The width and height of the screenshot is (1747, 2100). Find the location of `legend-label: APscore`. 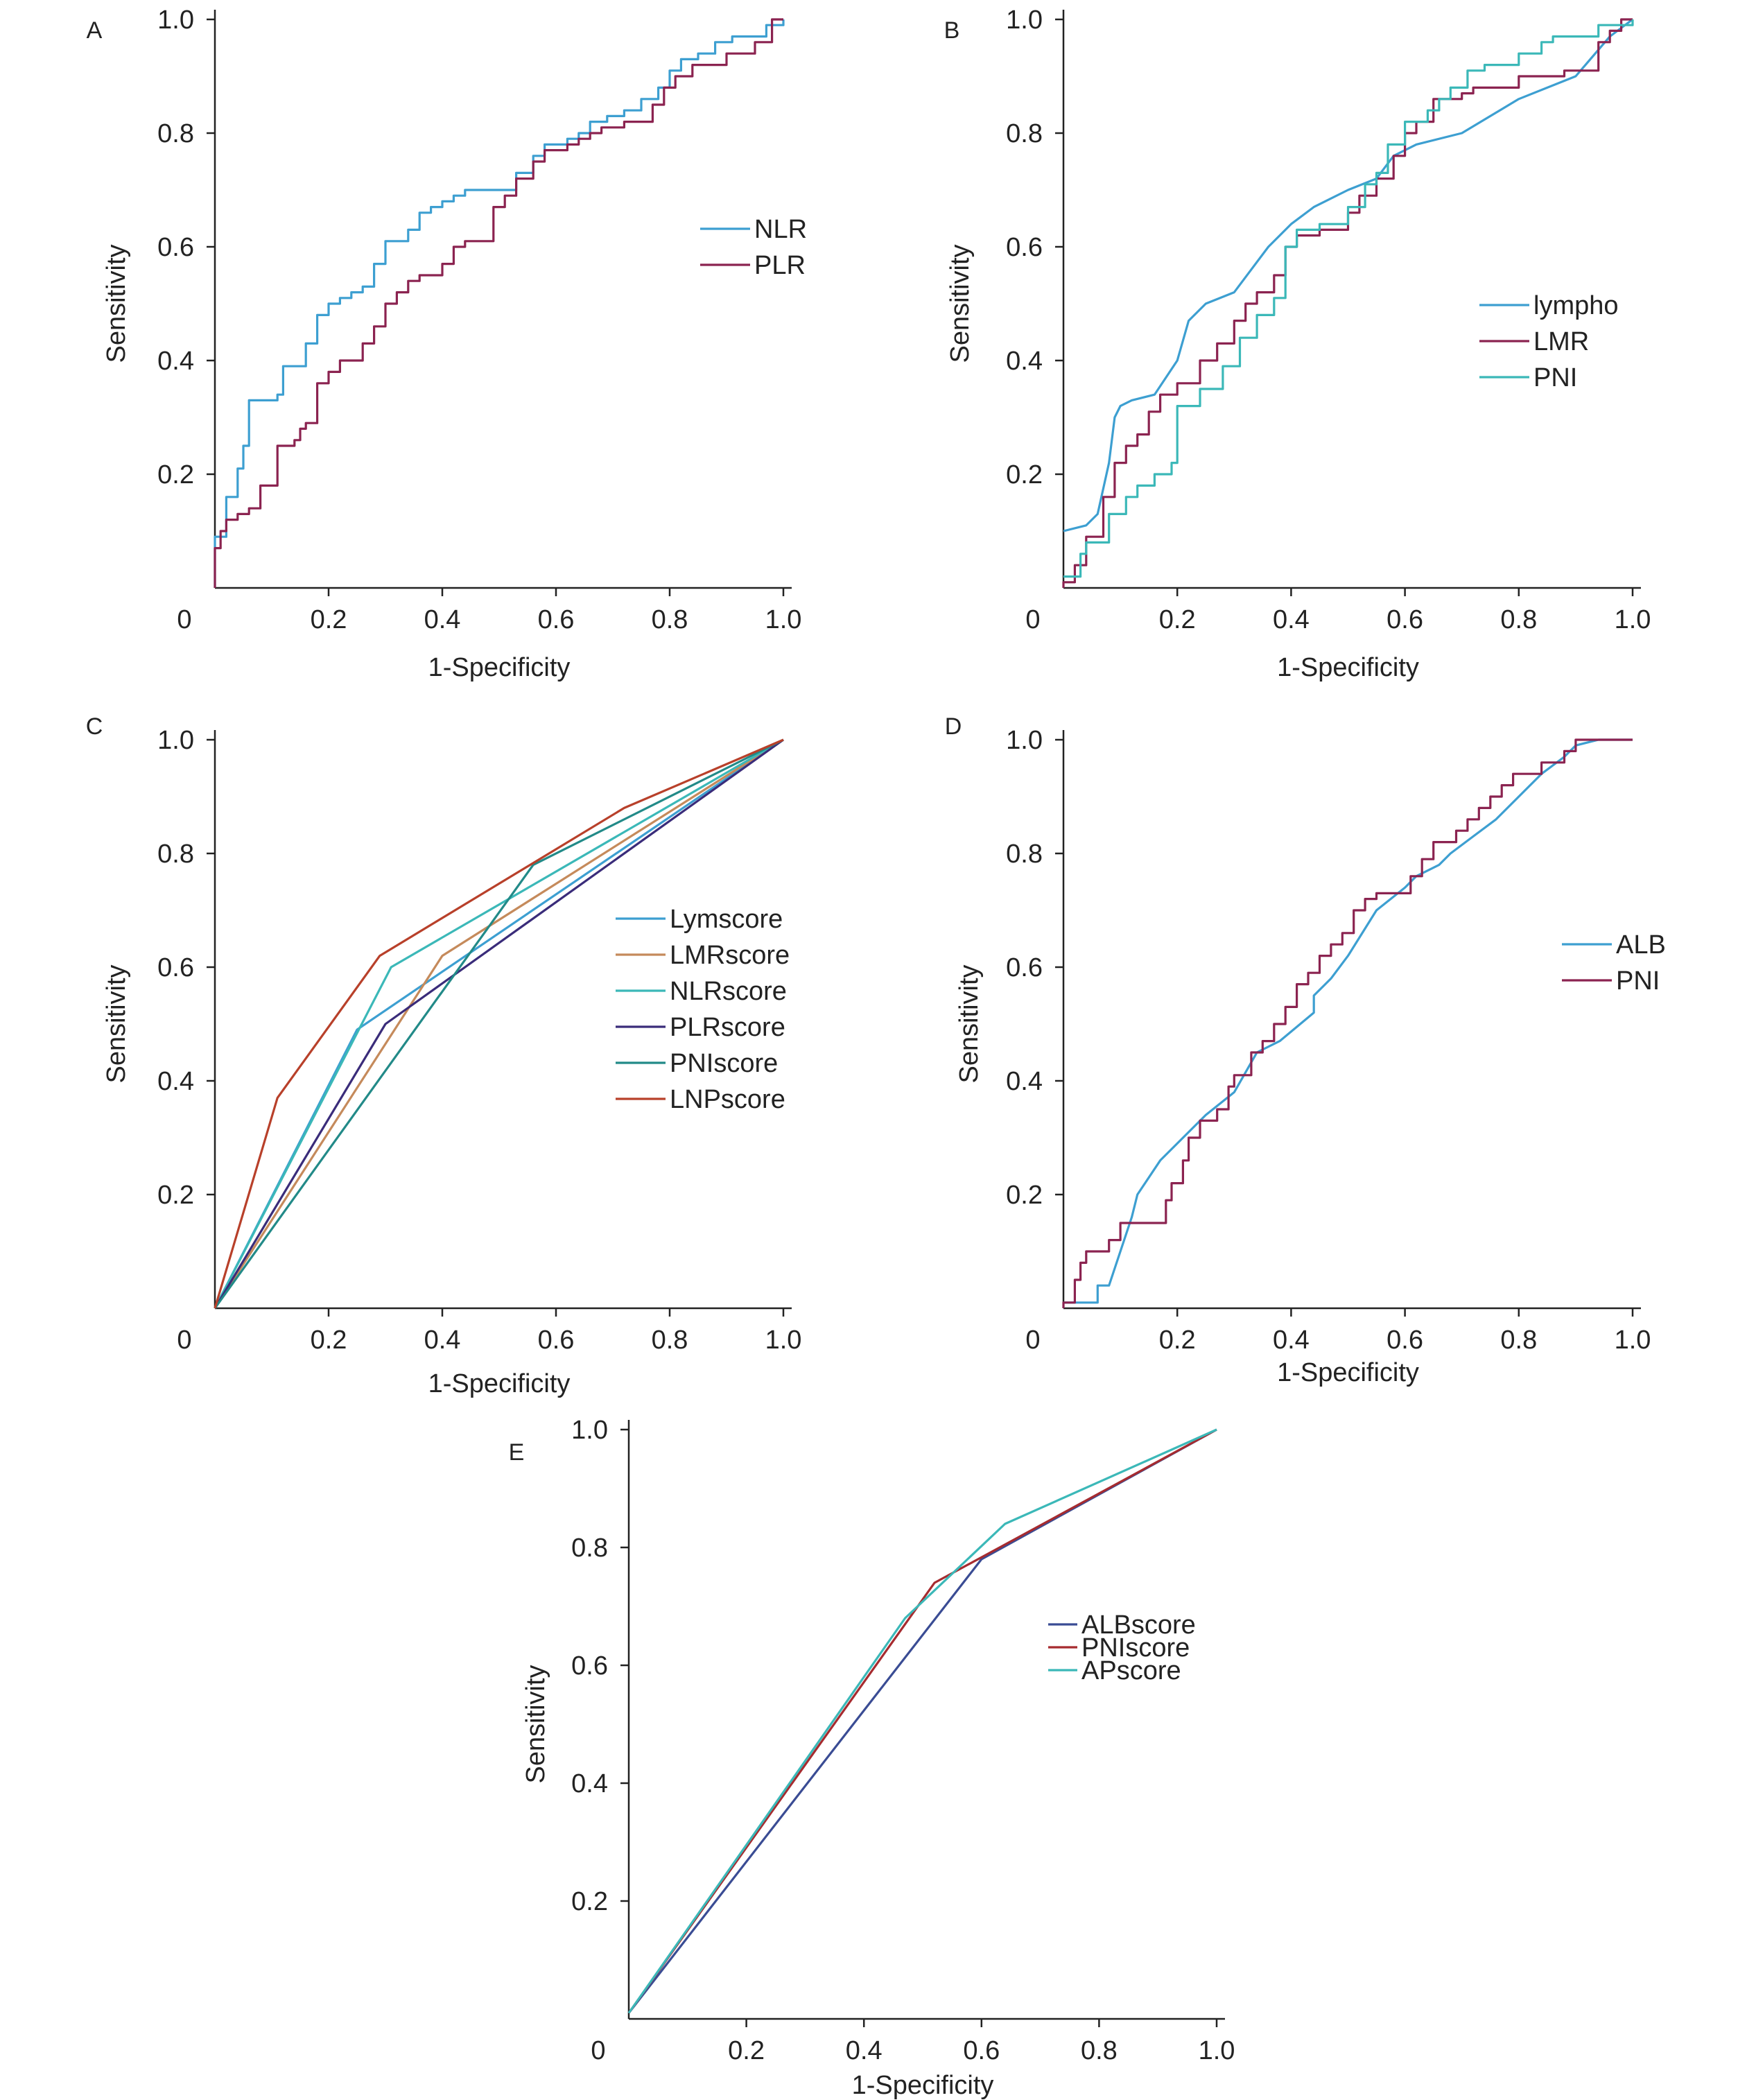

legend-label: APscore is located at coordinates (1131, 1670).